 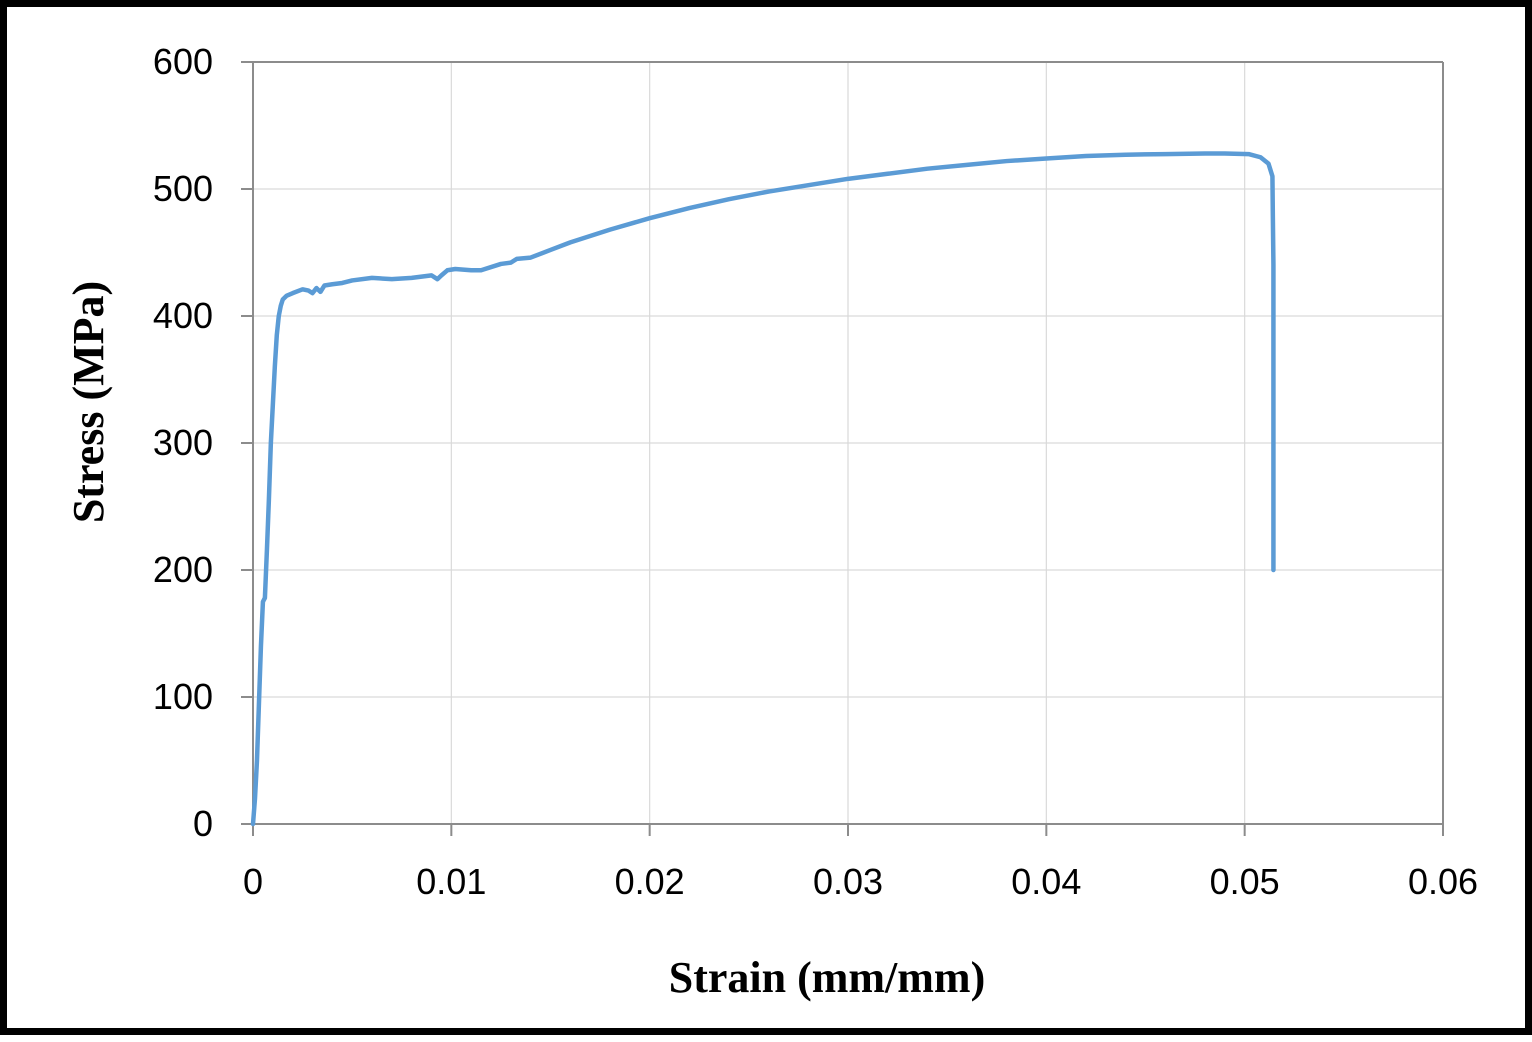 I want to click on y-tick-label: 100, so click(x=183, y=696).